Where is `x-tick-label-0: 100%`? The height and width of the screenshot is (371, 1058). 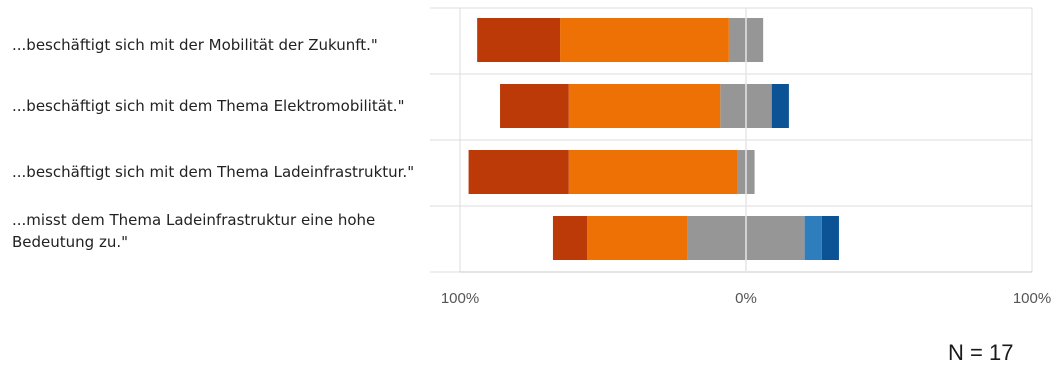
x-tick-label-0: 100% is located at coordinates (460, 298).